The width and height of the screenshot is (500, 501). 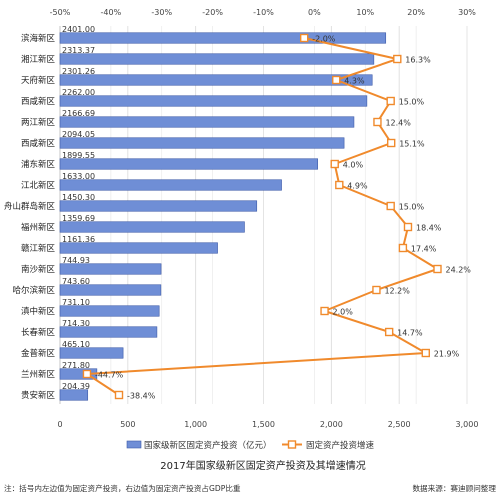 I want to click on bottom-tick-label: 1,500, so click(x=263, y=424).